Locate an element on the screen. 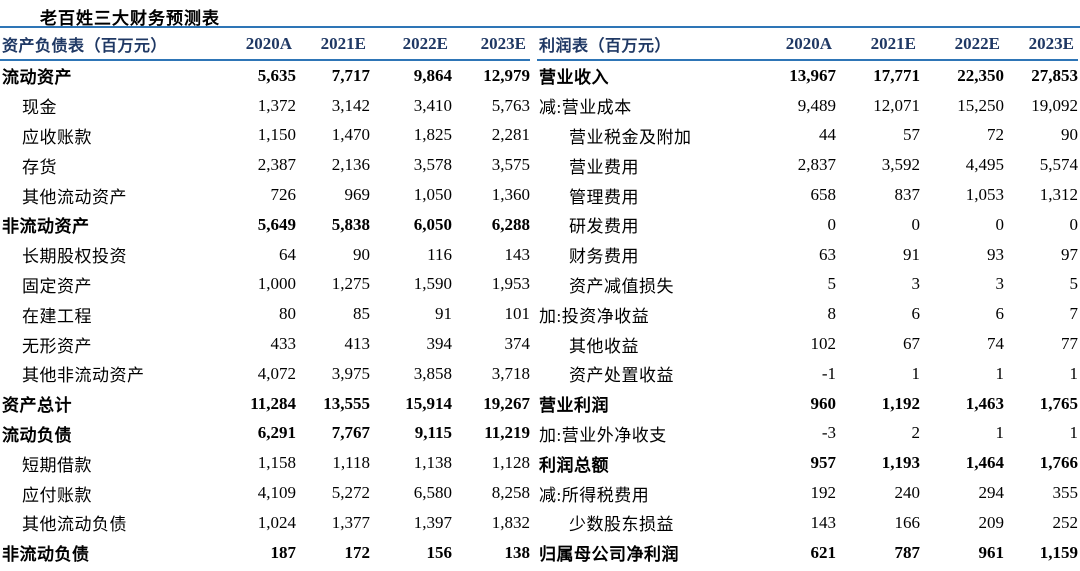 The width and height of the screenshot is (1080, 571). cell-value: 93 is located at coordinates (995, 254).